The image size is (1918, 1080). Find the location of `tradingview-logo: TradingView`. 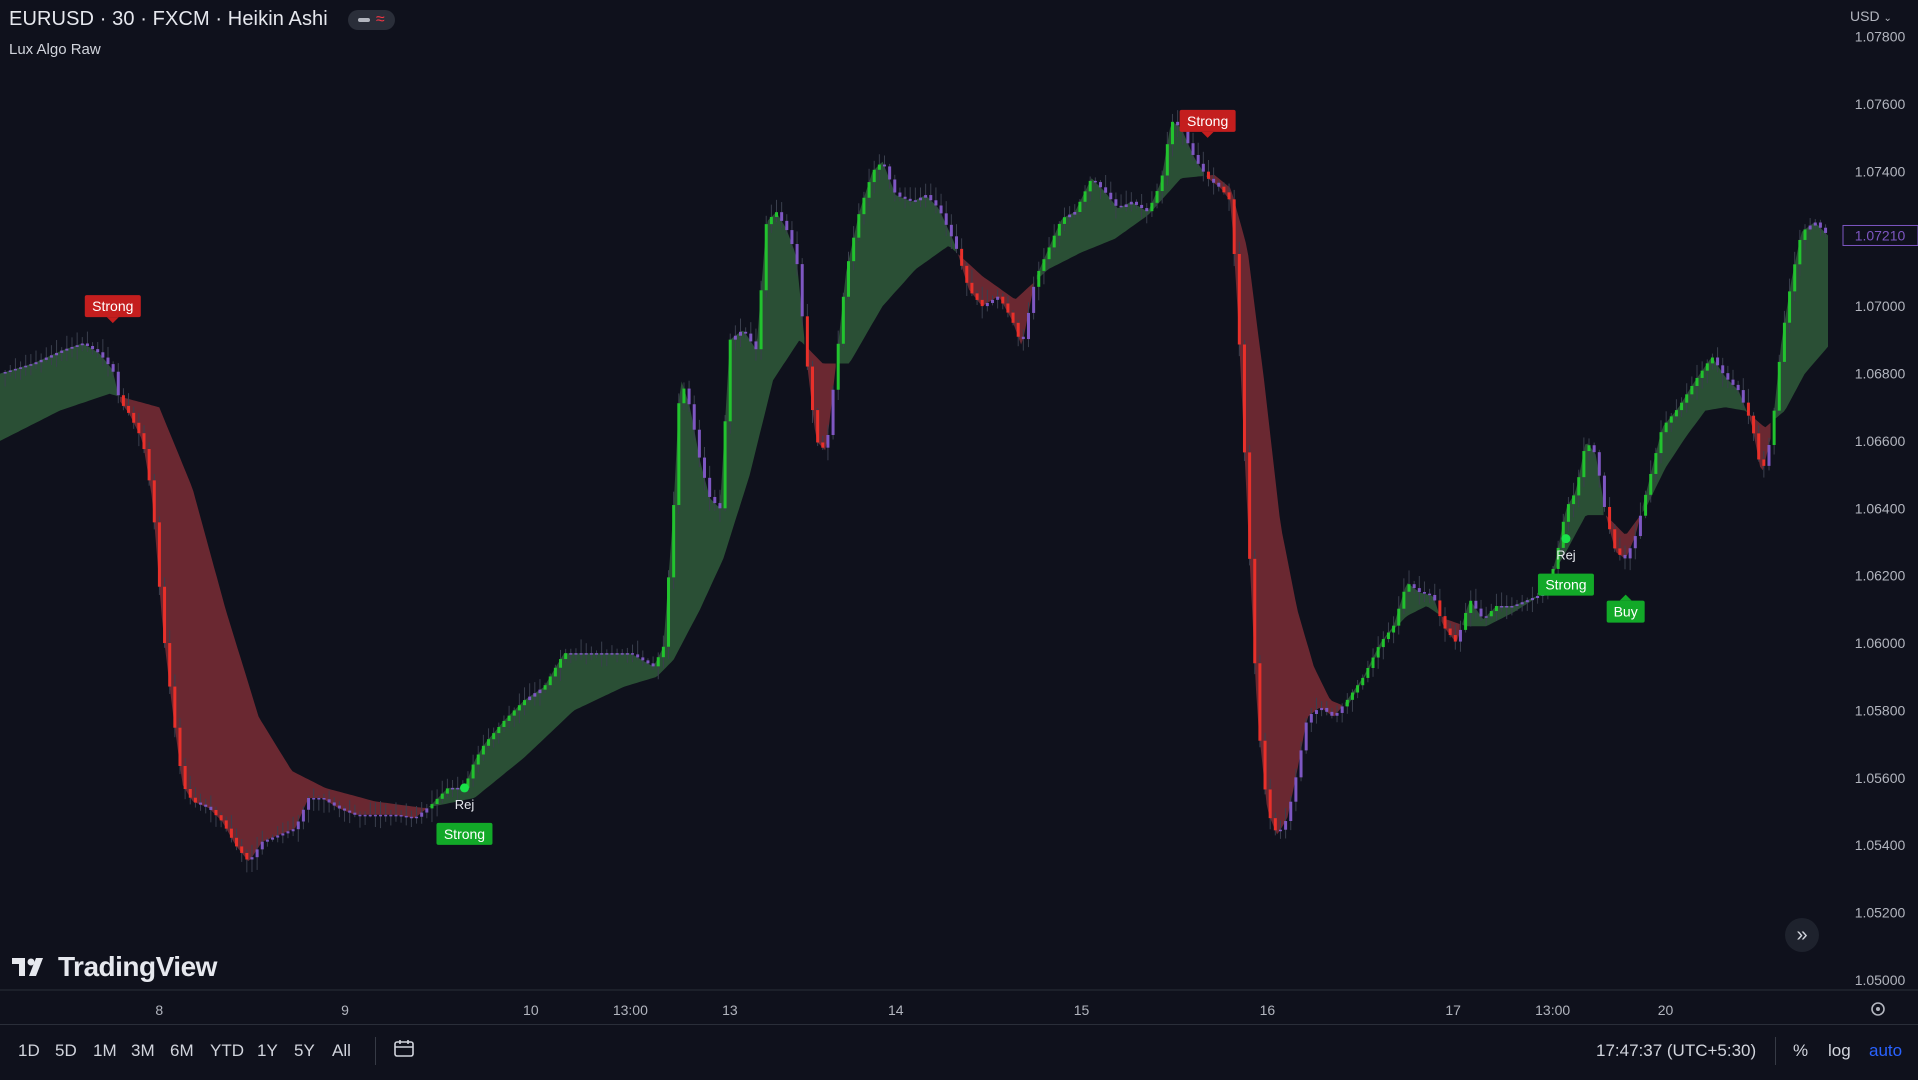

tradingview-logo: TradingView is located at coordinates (114, 967).